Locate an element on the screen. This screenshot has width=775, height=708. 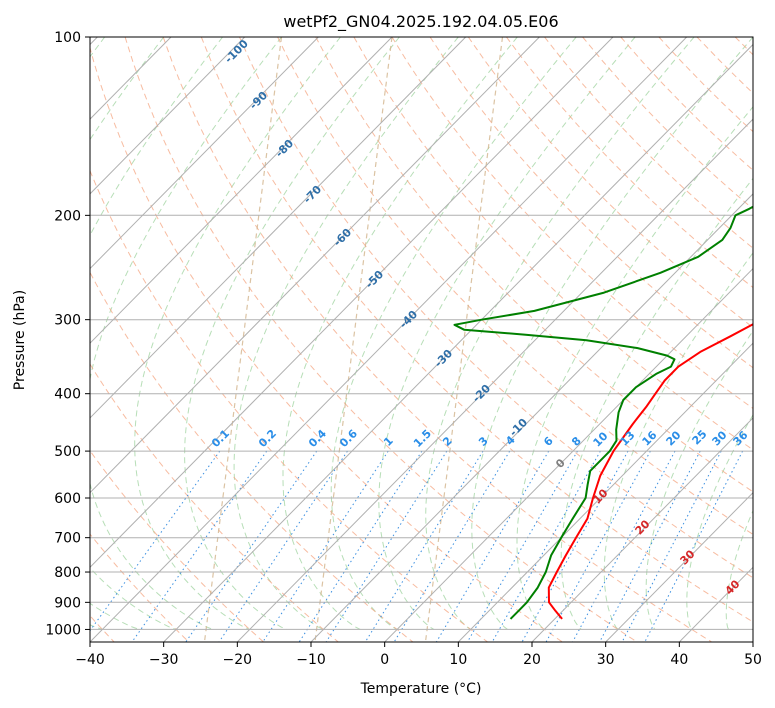
x-tick-label: 20 is located at coordinates (532, 660).